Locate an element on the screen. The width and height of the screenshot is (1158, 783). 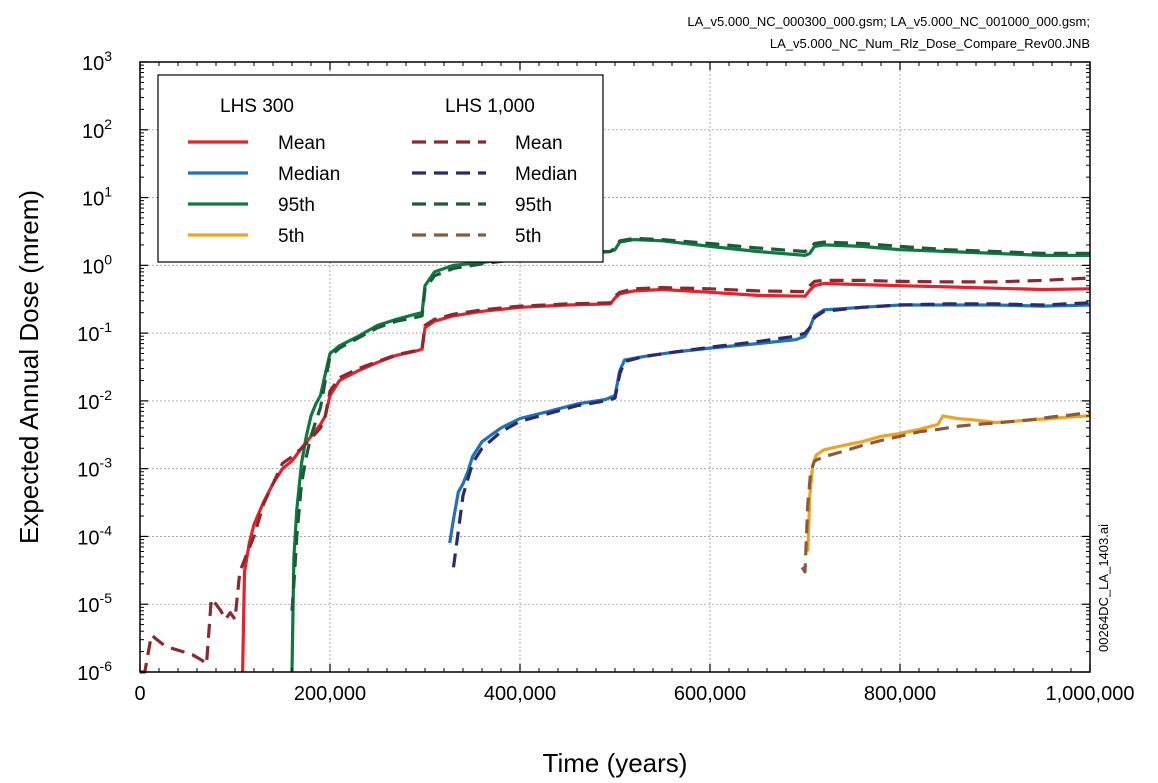
y-tick-label: 10⁻³ is located at coordinates (94, 468).